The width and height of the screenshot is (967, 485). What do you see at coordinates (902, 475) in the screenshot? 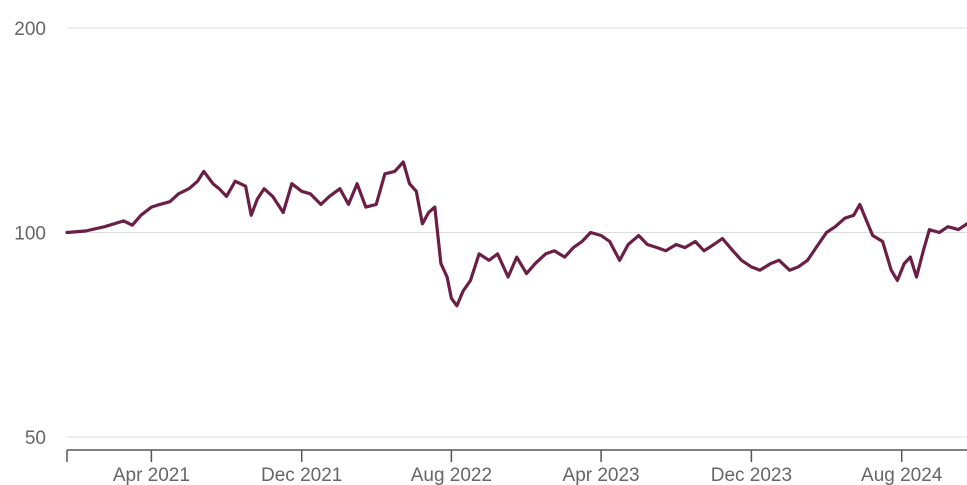
I see `x-tick-label: Aug 2024` at bounding box center [902, 475].